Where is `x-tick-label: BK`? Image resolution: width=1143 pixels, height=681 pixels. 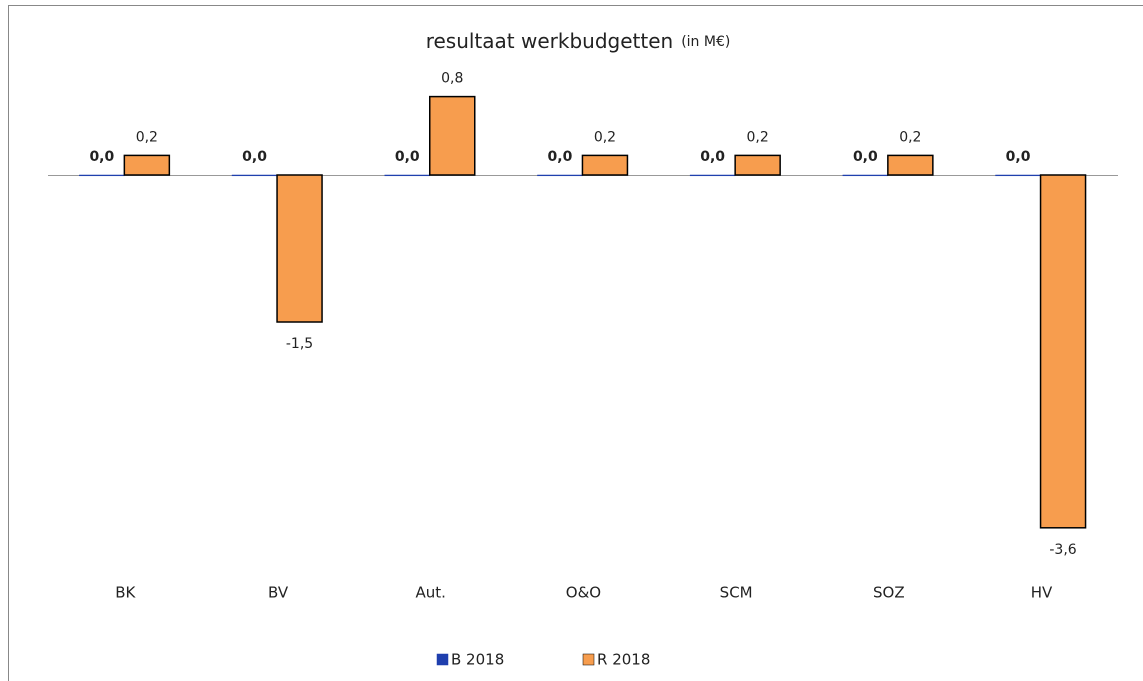 x-tick-label: BK is located at coordinates (125, 593).